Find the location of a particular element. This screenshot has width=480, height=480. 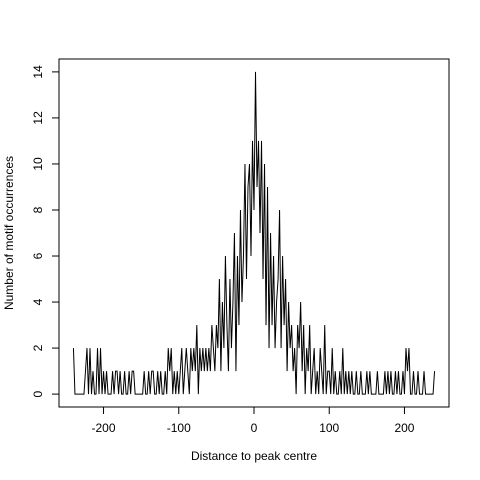

x-axis-label: Distance to peak centre is located at coordinates (254, 456).